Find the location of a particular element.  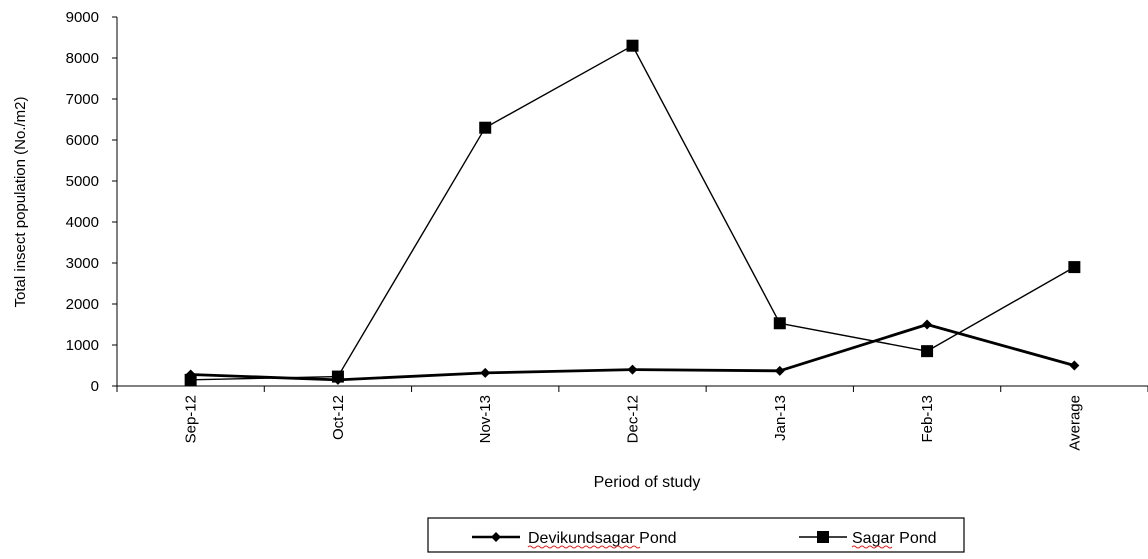

legend: Devikundsagar Pond Sagar Pond is located at coordinates (696, 535).